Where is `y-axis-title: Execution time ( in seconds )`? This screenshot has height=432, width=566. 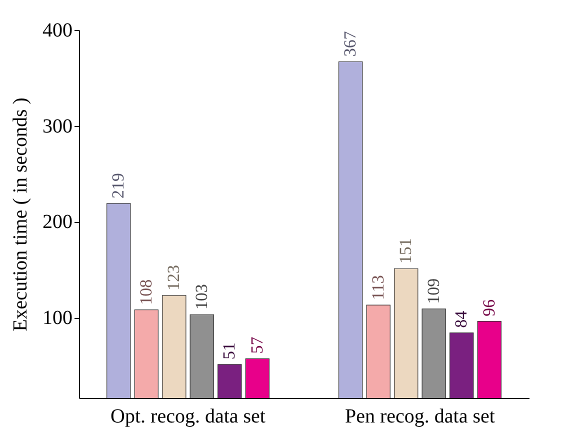 y-axis-title: Execution time ( in seconds ) is located at coordinates (21, 215).